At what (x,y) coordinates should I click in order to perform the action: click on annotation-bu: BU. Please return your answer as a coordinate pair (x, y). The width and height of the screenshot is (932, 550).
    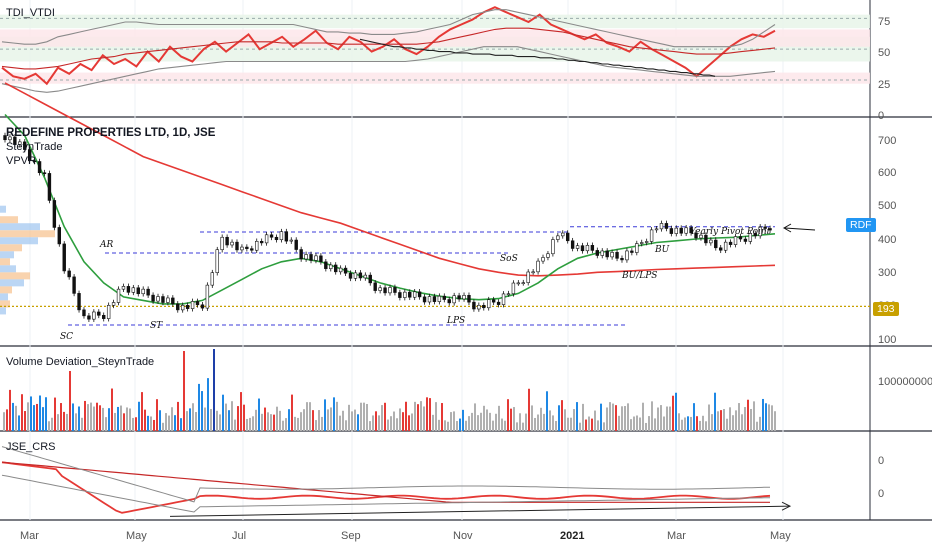
    Looking at the image, I should click on (662, 250).